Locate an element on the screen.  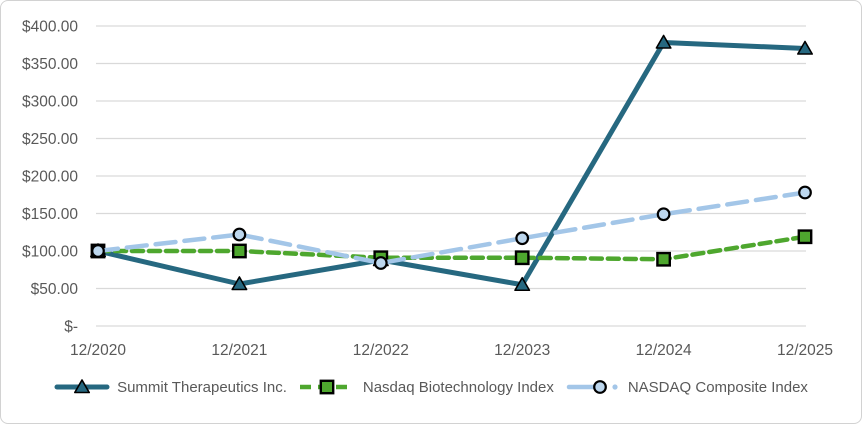
y-axis-tick-label: $250.00 is located at coordinates (50, 139).